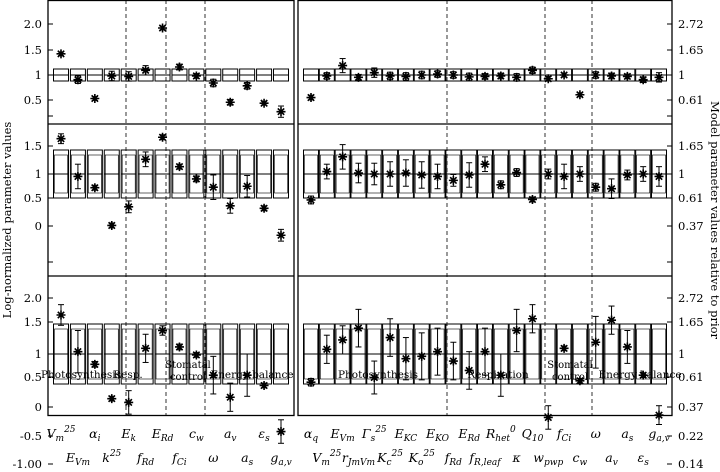 Image resolution: width=720 pixels, height=472 pixels. Describe the element at coordinates (691, 100) in the screenshot. I see `y-tick-label-right: 0.61` at that location.